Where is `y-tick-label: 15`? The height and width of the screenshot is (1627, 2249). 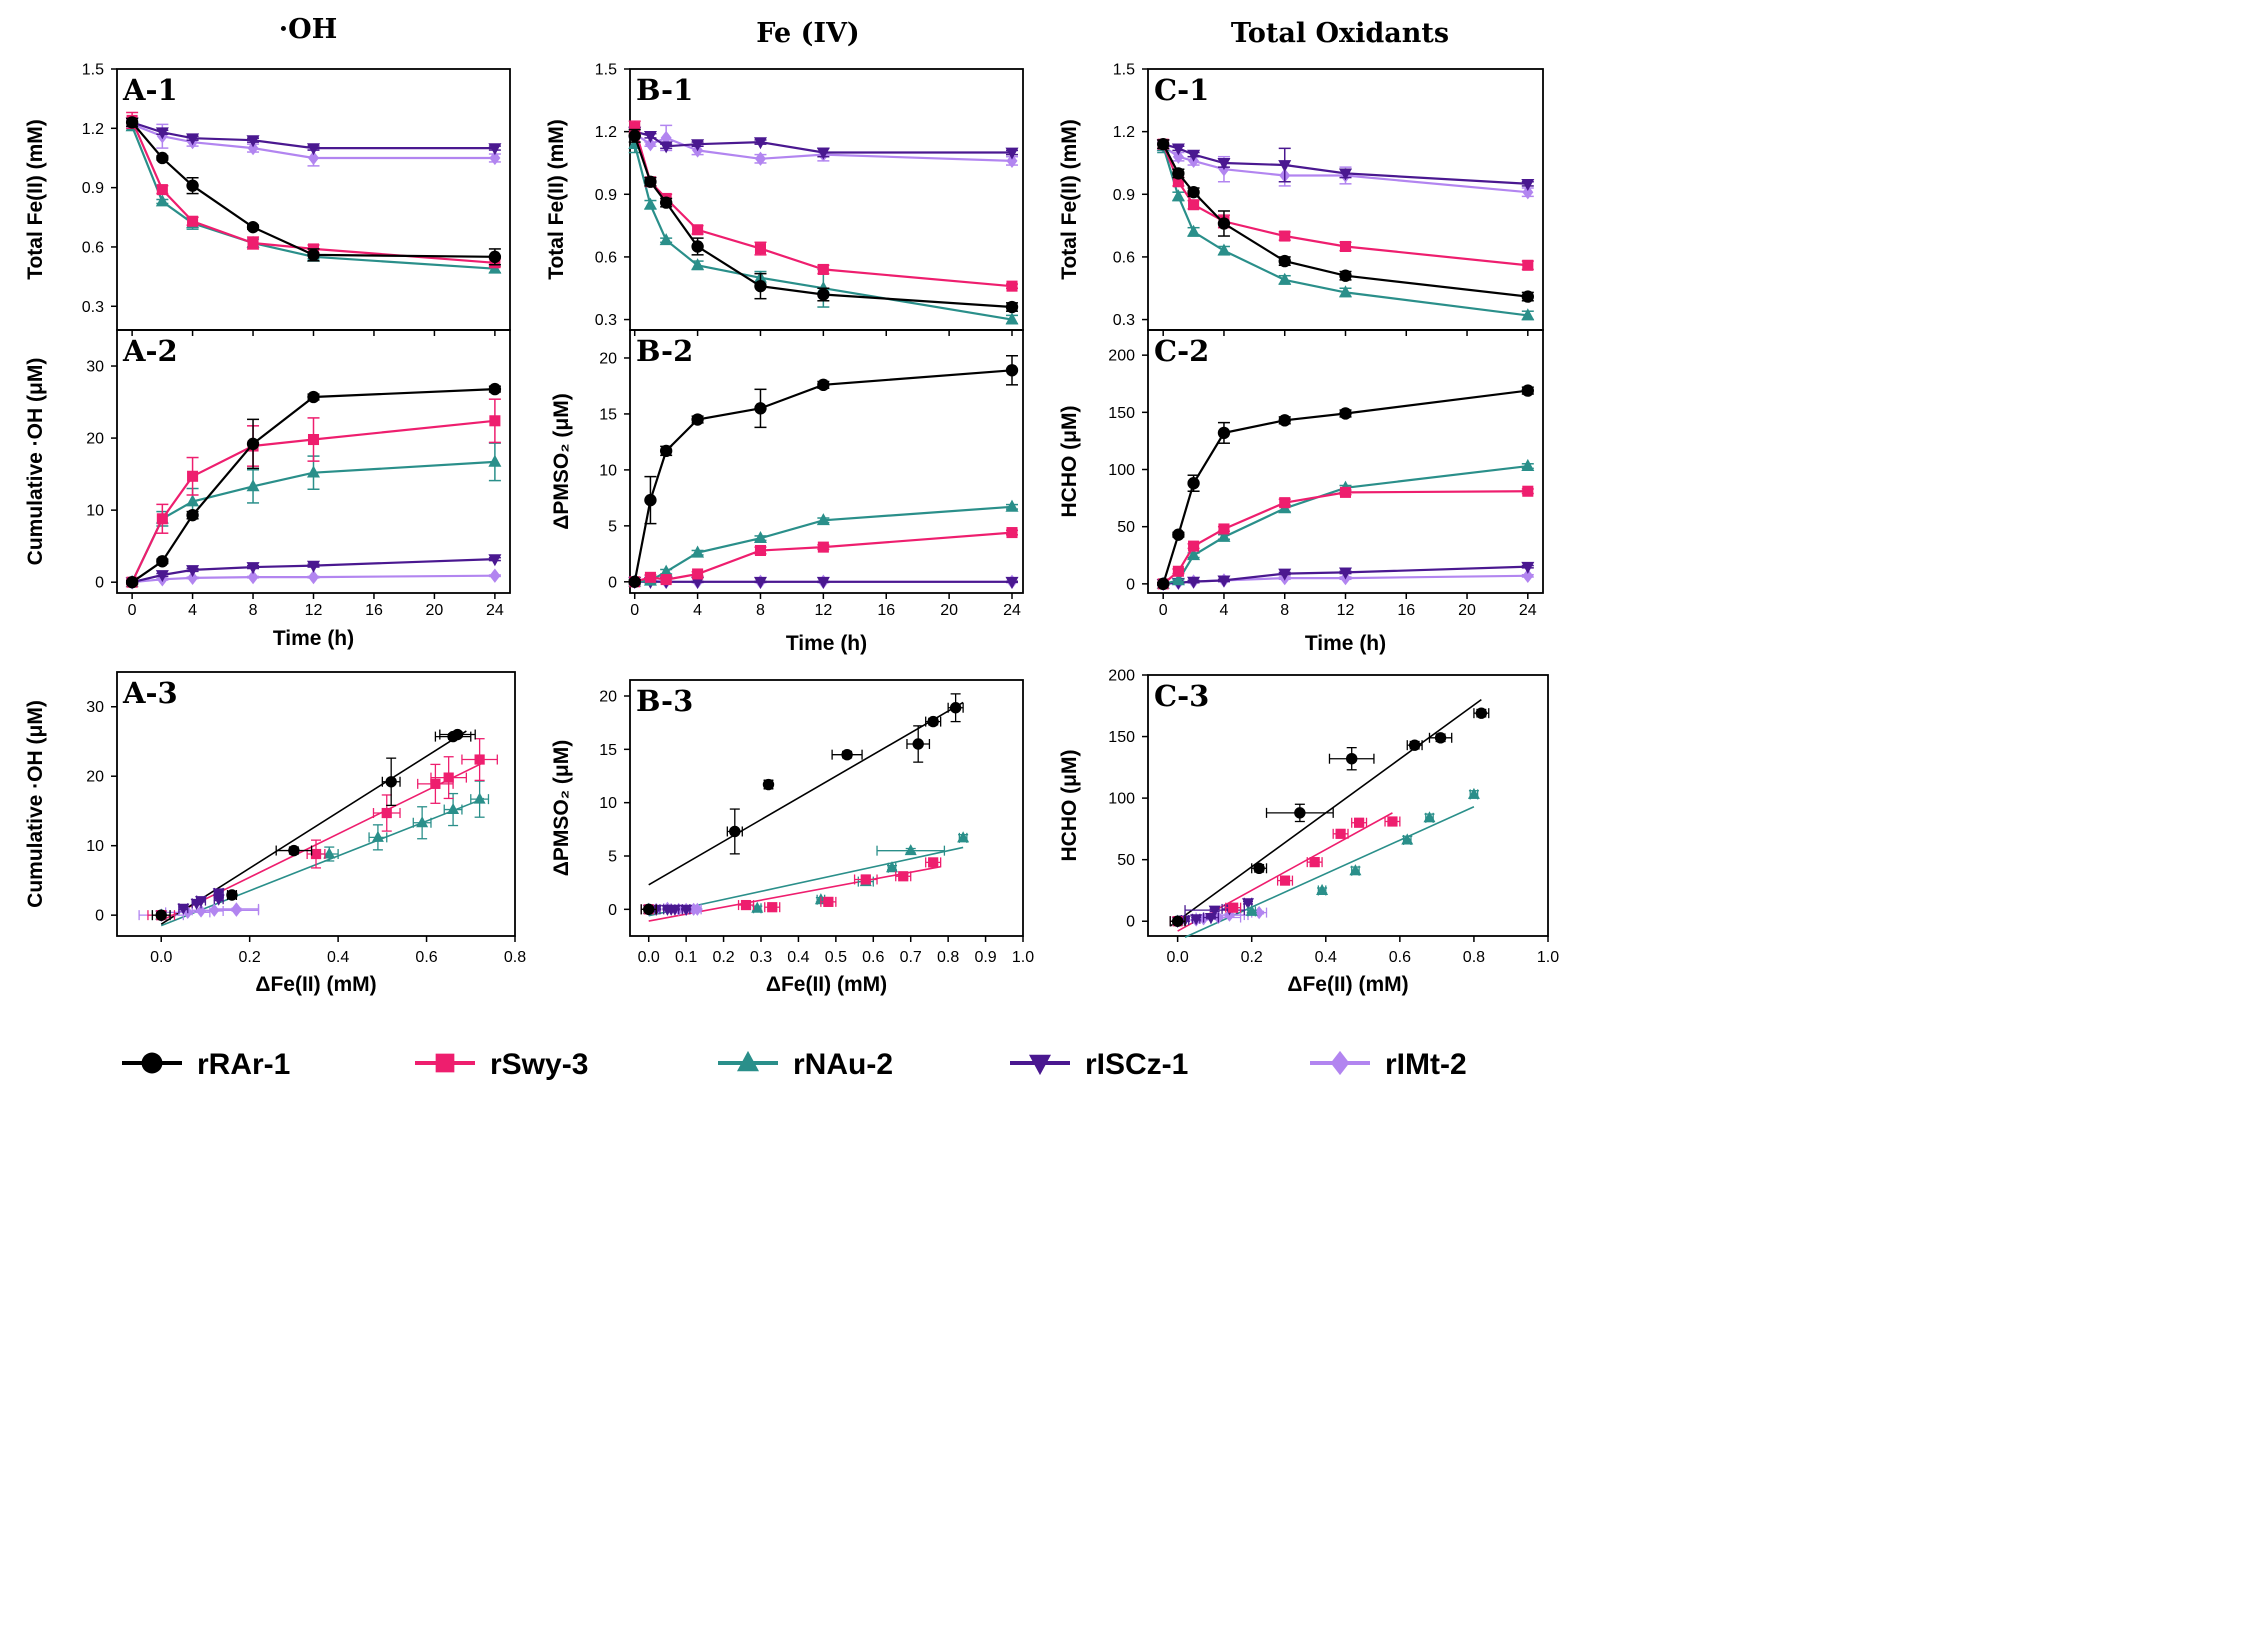 y-tick-label: 15 is located at coordinates (608, 414).